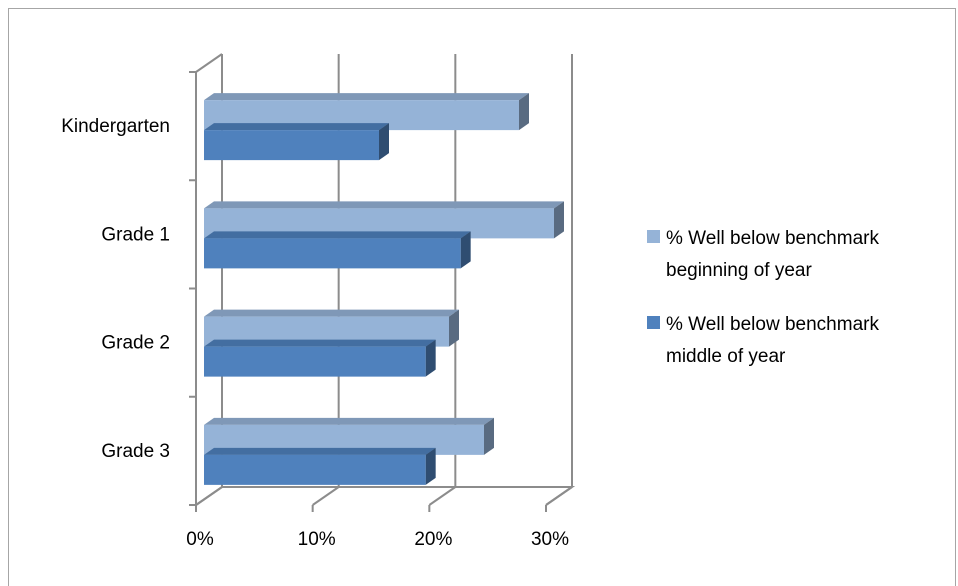 This screenshot has width=958, height=586. Describe the element at coordinates (135, 451) in the screenshot. I see `category-label-3: Grade 3` at that location.